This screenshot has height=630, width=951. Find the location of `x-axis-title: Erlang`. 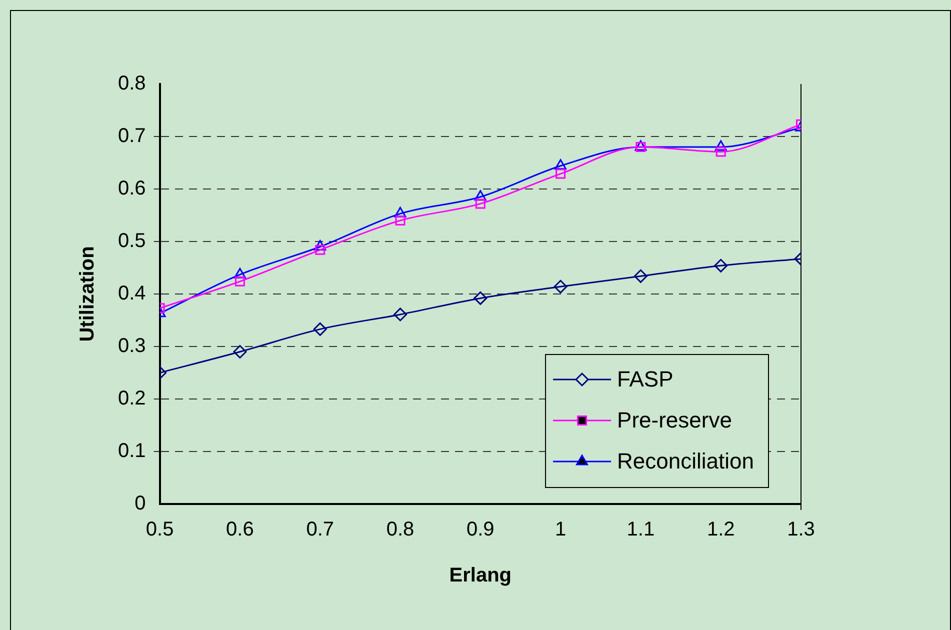

x-axis-title: Erlang is located at coordinates (480, 575).